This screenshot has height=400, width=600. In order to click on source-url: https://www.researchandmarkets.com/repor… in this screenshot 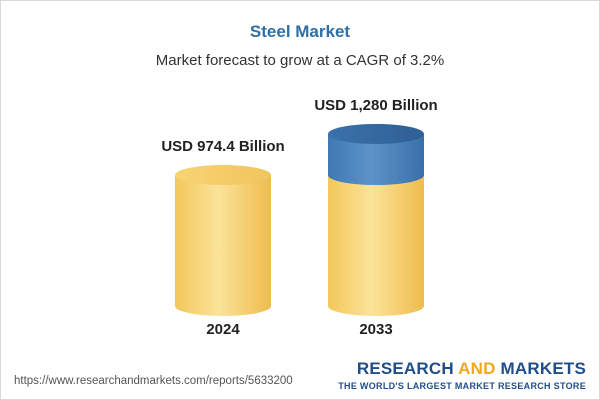, I will do `click(153, 381)`.